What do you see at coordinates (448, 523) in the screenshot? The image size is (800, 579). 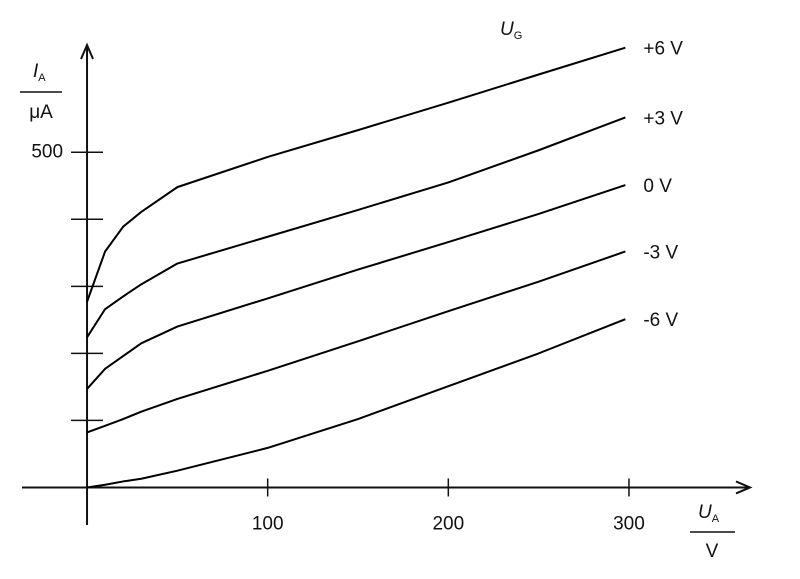 I see `x-tick-label: 200` at bounding box center [448, 523].